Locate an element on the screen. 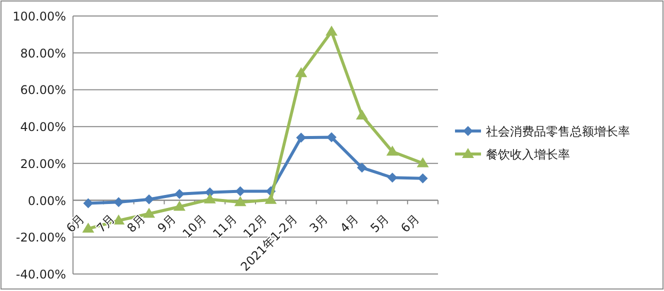  legend-label: 社会消费品零售总额增长率 is located at coordinates (558, 131).